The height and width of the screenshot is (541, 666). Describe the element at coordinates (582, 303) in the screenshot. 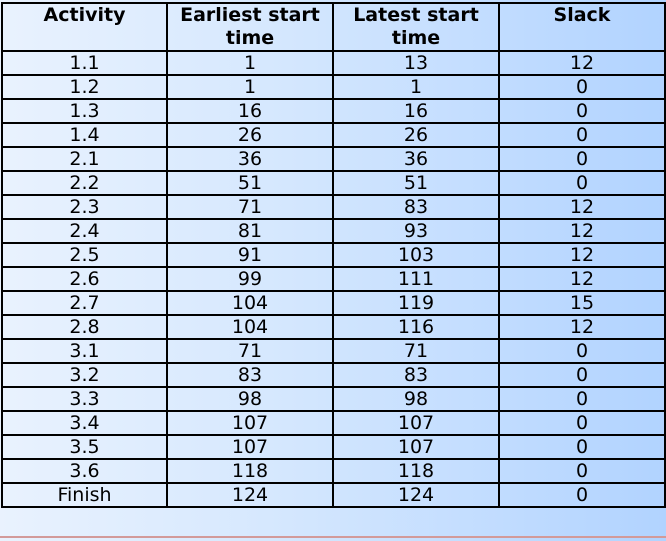

I see `cell-slack: 15` at that location.